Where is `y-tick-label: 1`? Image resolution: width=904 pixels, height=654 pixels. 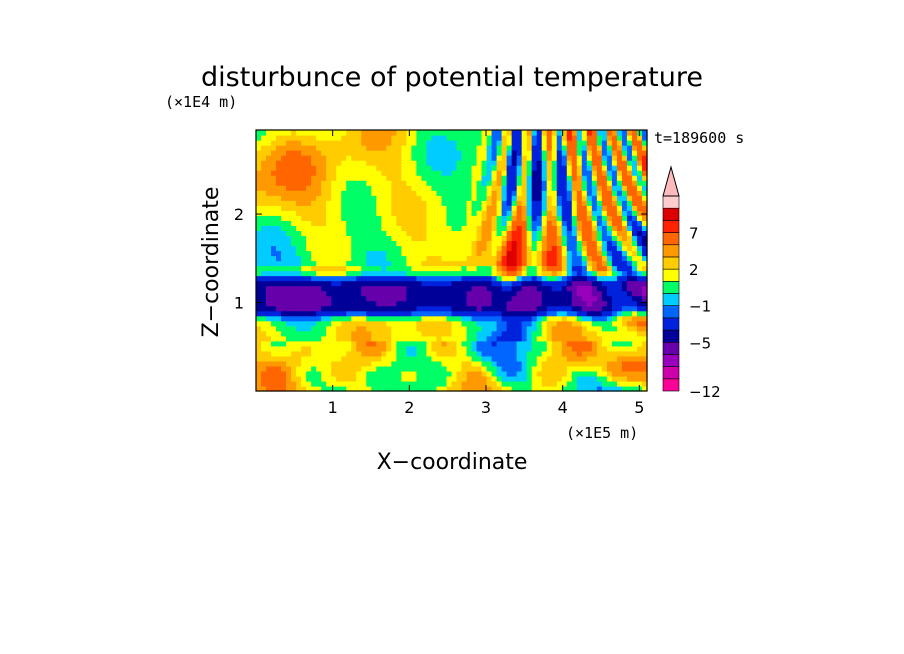 y-tick-label: 1 is located at coordinates (239, 303).